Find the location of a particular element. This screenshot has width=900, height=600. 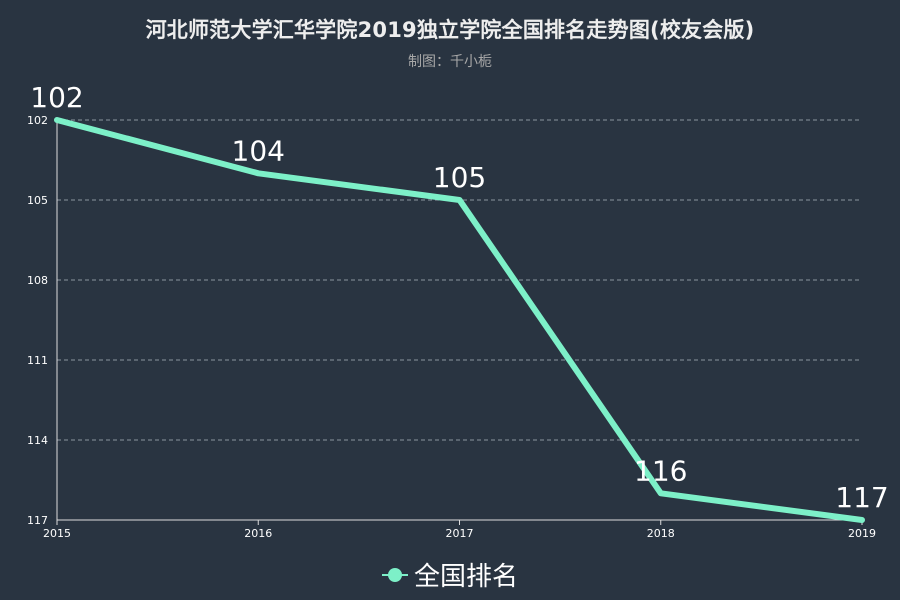

legend-marker-icon is located at coordinates (394, 574).